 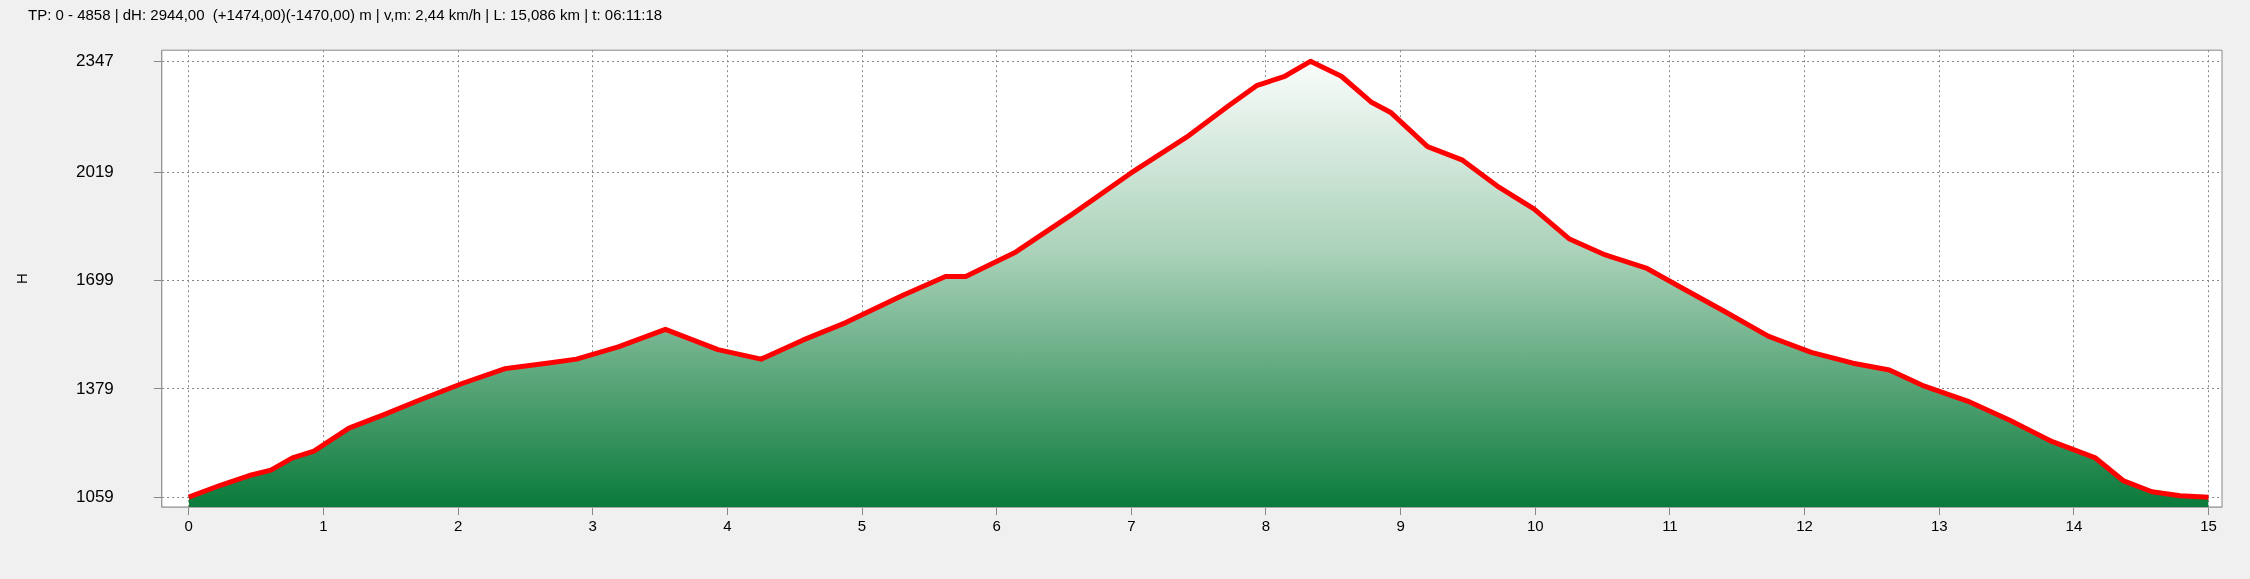 What do you see at coordinates (862, 526) in the screenshot?
I see `x-tick-label: 5` at bounding box center [862, 526].